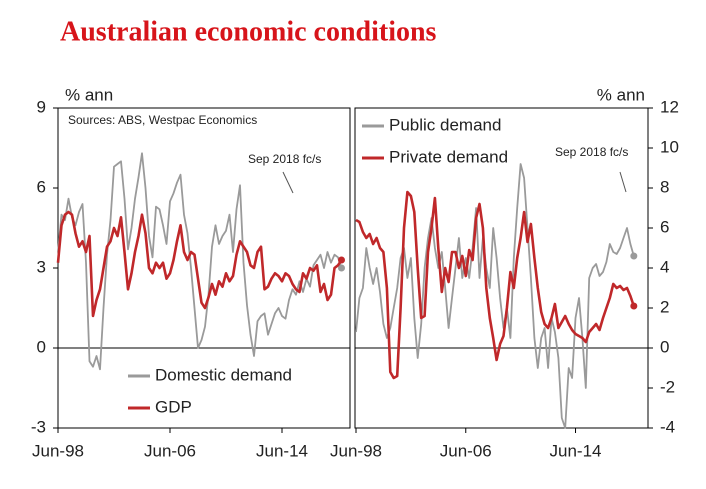 The image size is (706, 489). I want to click on legend-label: Domestic demand, so click(223, 374).